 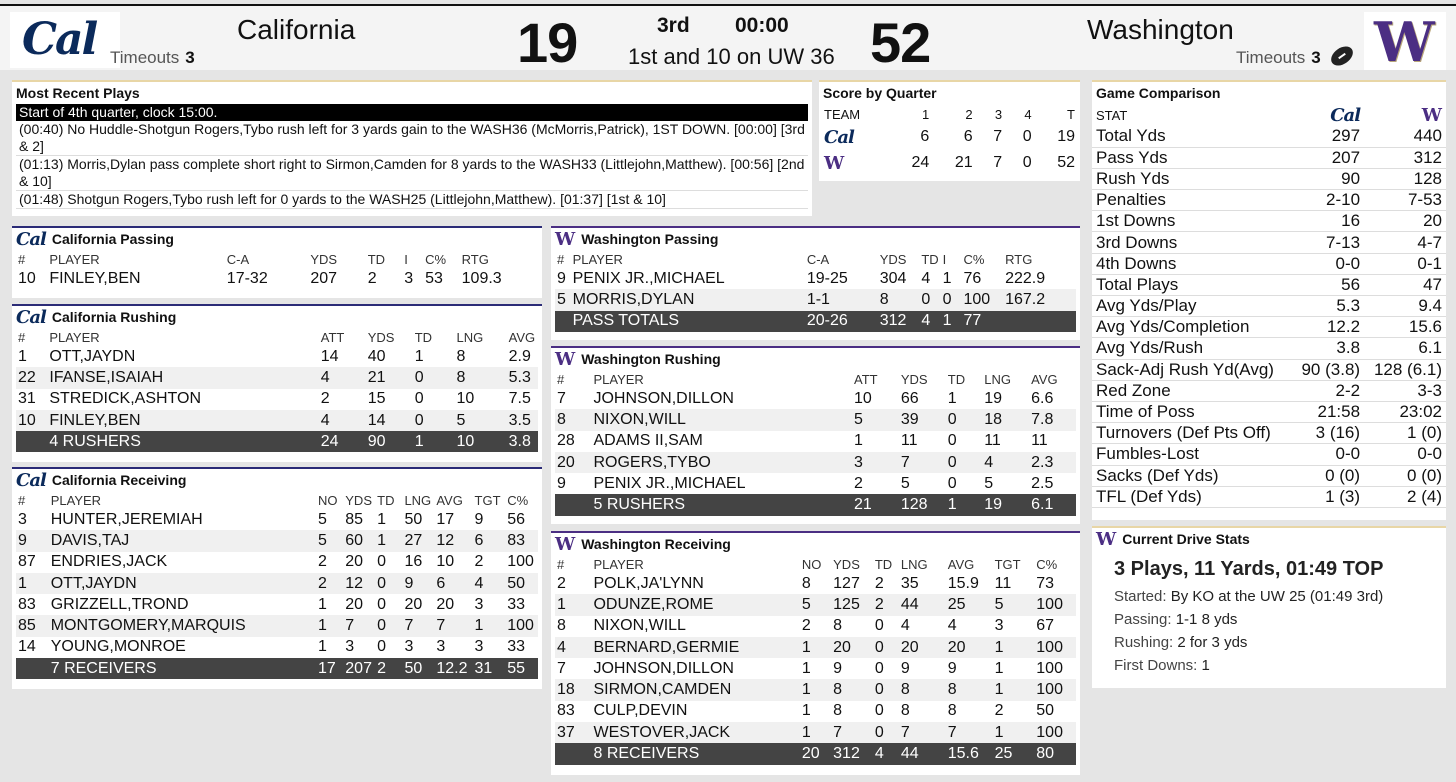 What do you see at coordinates (1055, 605) in the screenshot?
I see `stat-cell: 100` at bounding box center [1055, 605].